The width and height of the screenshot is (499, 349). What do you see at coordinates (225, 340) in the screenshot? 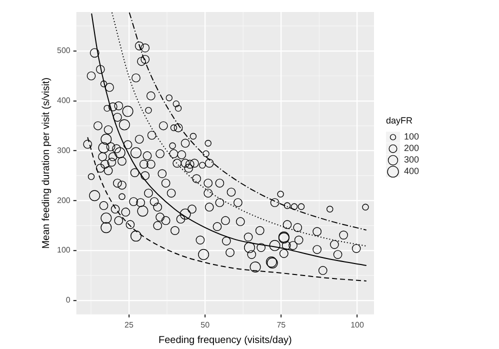
I see `x-axis-title: Feeding frequency (visits/day)` at bounding box center [225, 340].